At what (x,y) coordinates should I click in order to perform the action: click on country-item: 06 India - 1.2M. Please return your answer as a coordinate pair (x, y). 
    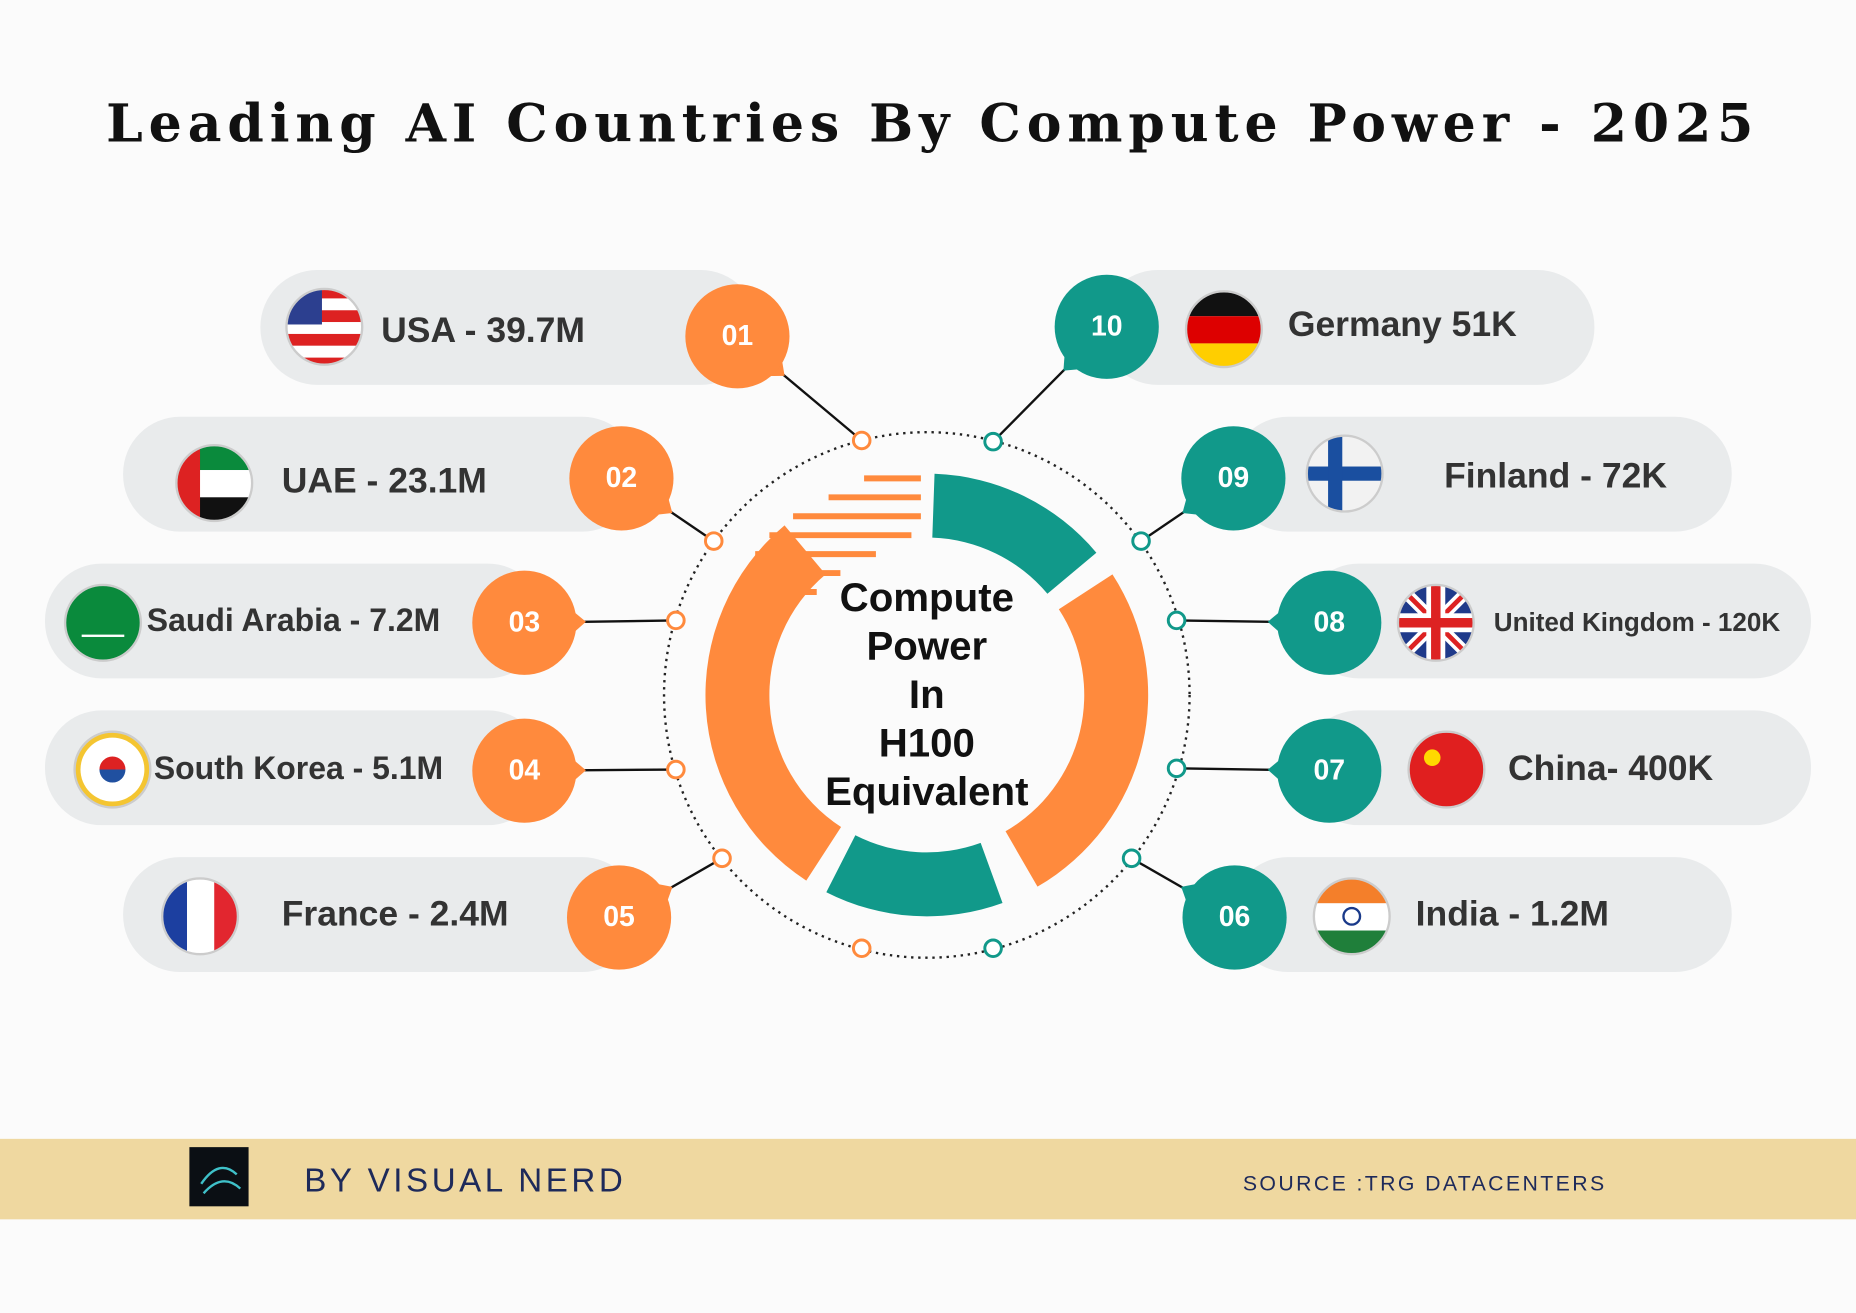
    Looking at the image, I should click on (1426, 910).